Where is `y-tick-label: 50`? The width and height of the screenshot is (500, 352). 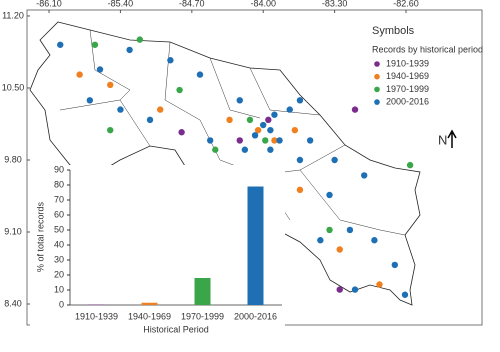
y-tick-label: 50 is located at coordinates (59, 229).